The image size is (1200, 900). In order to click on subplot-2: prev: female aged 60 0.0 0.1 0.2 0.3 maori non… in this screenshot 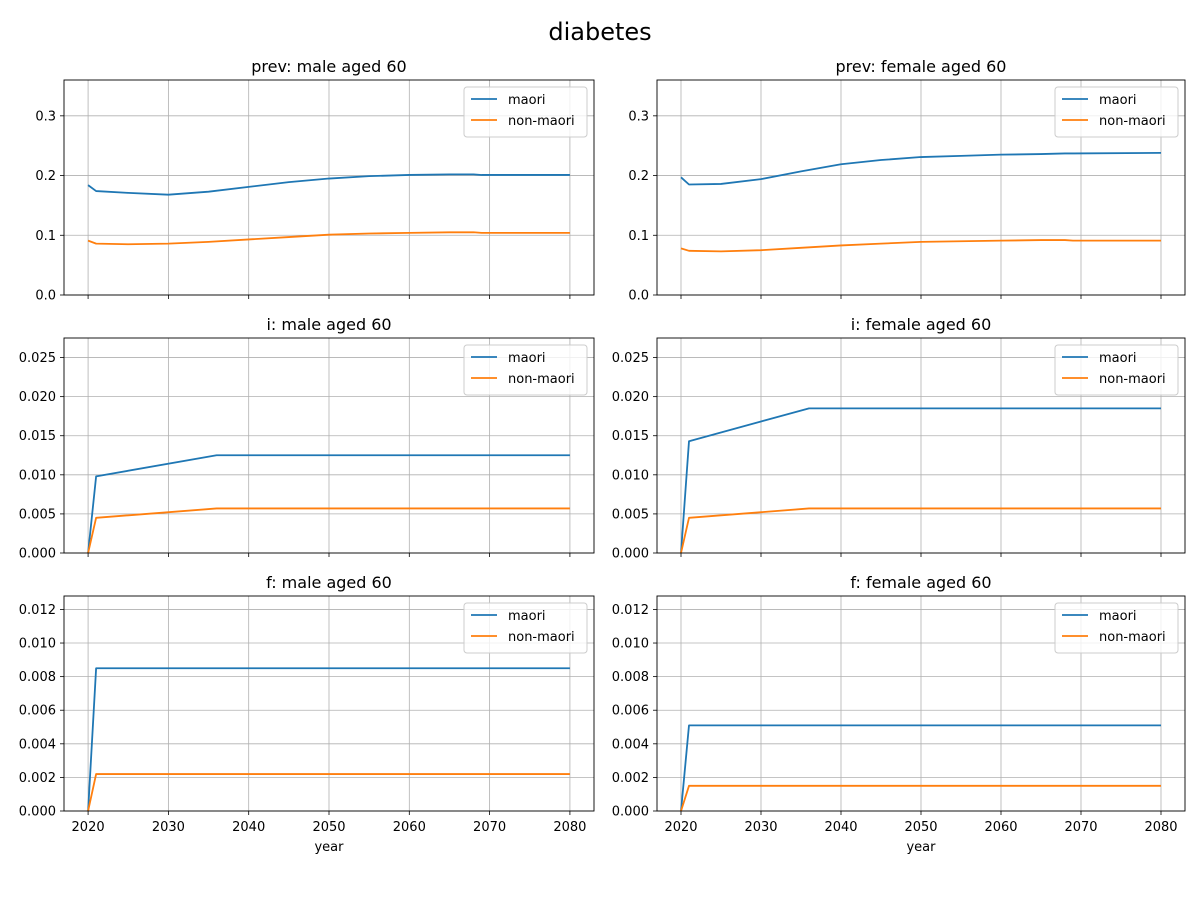, I will do `click(907, 180)`.